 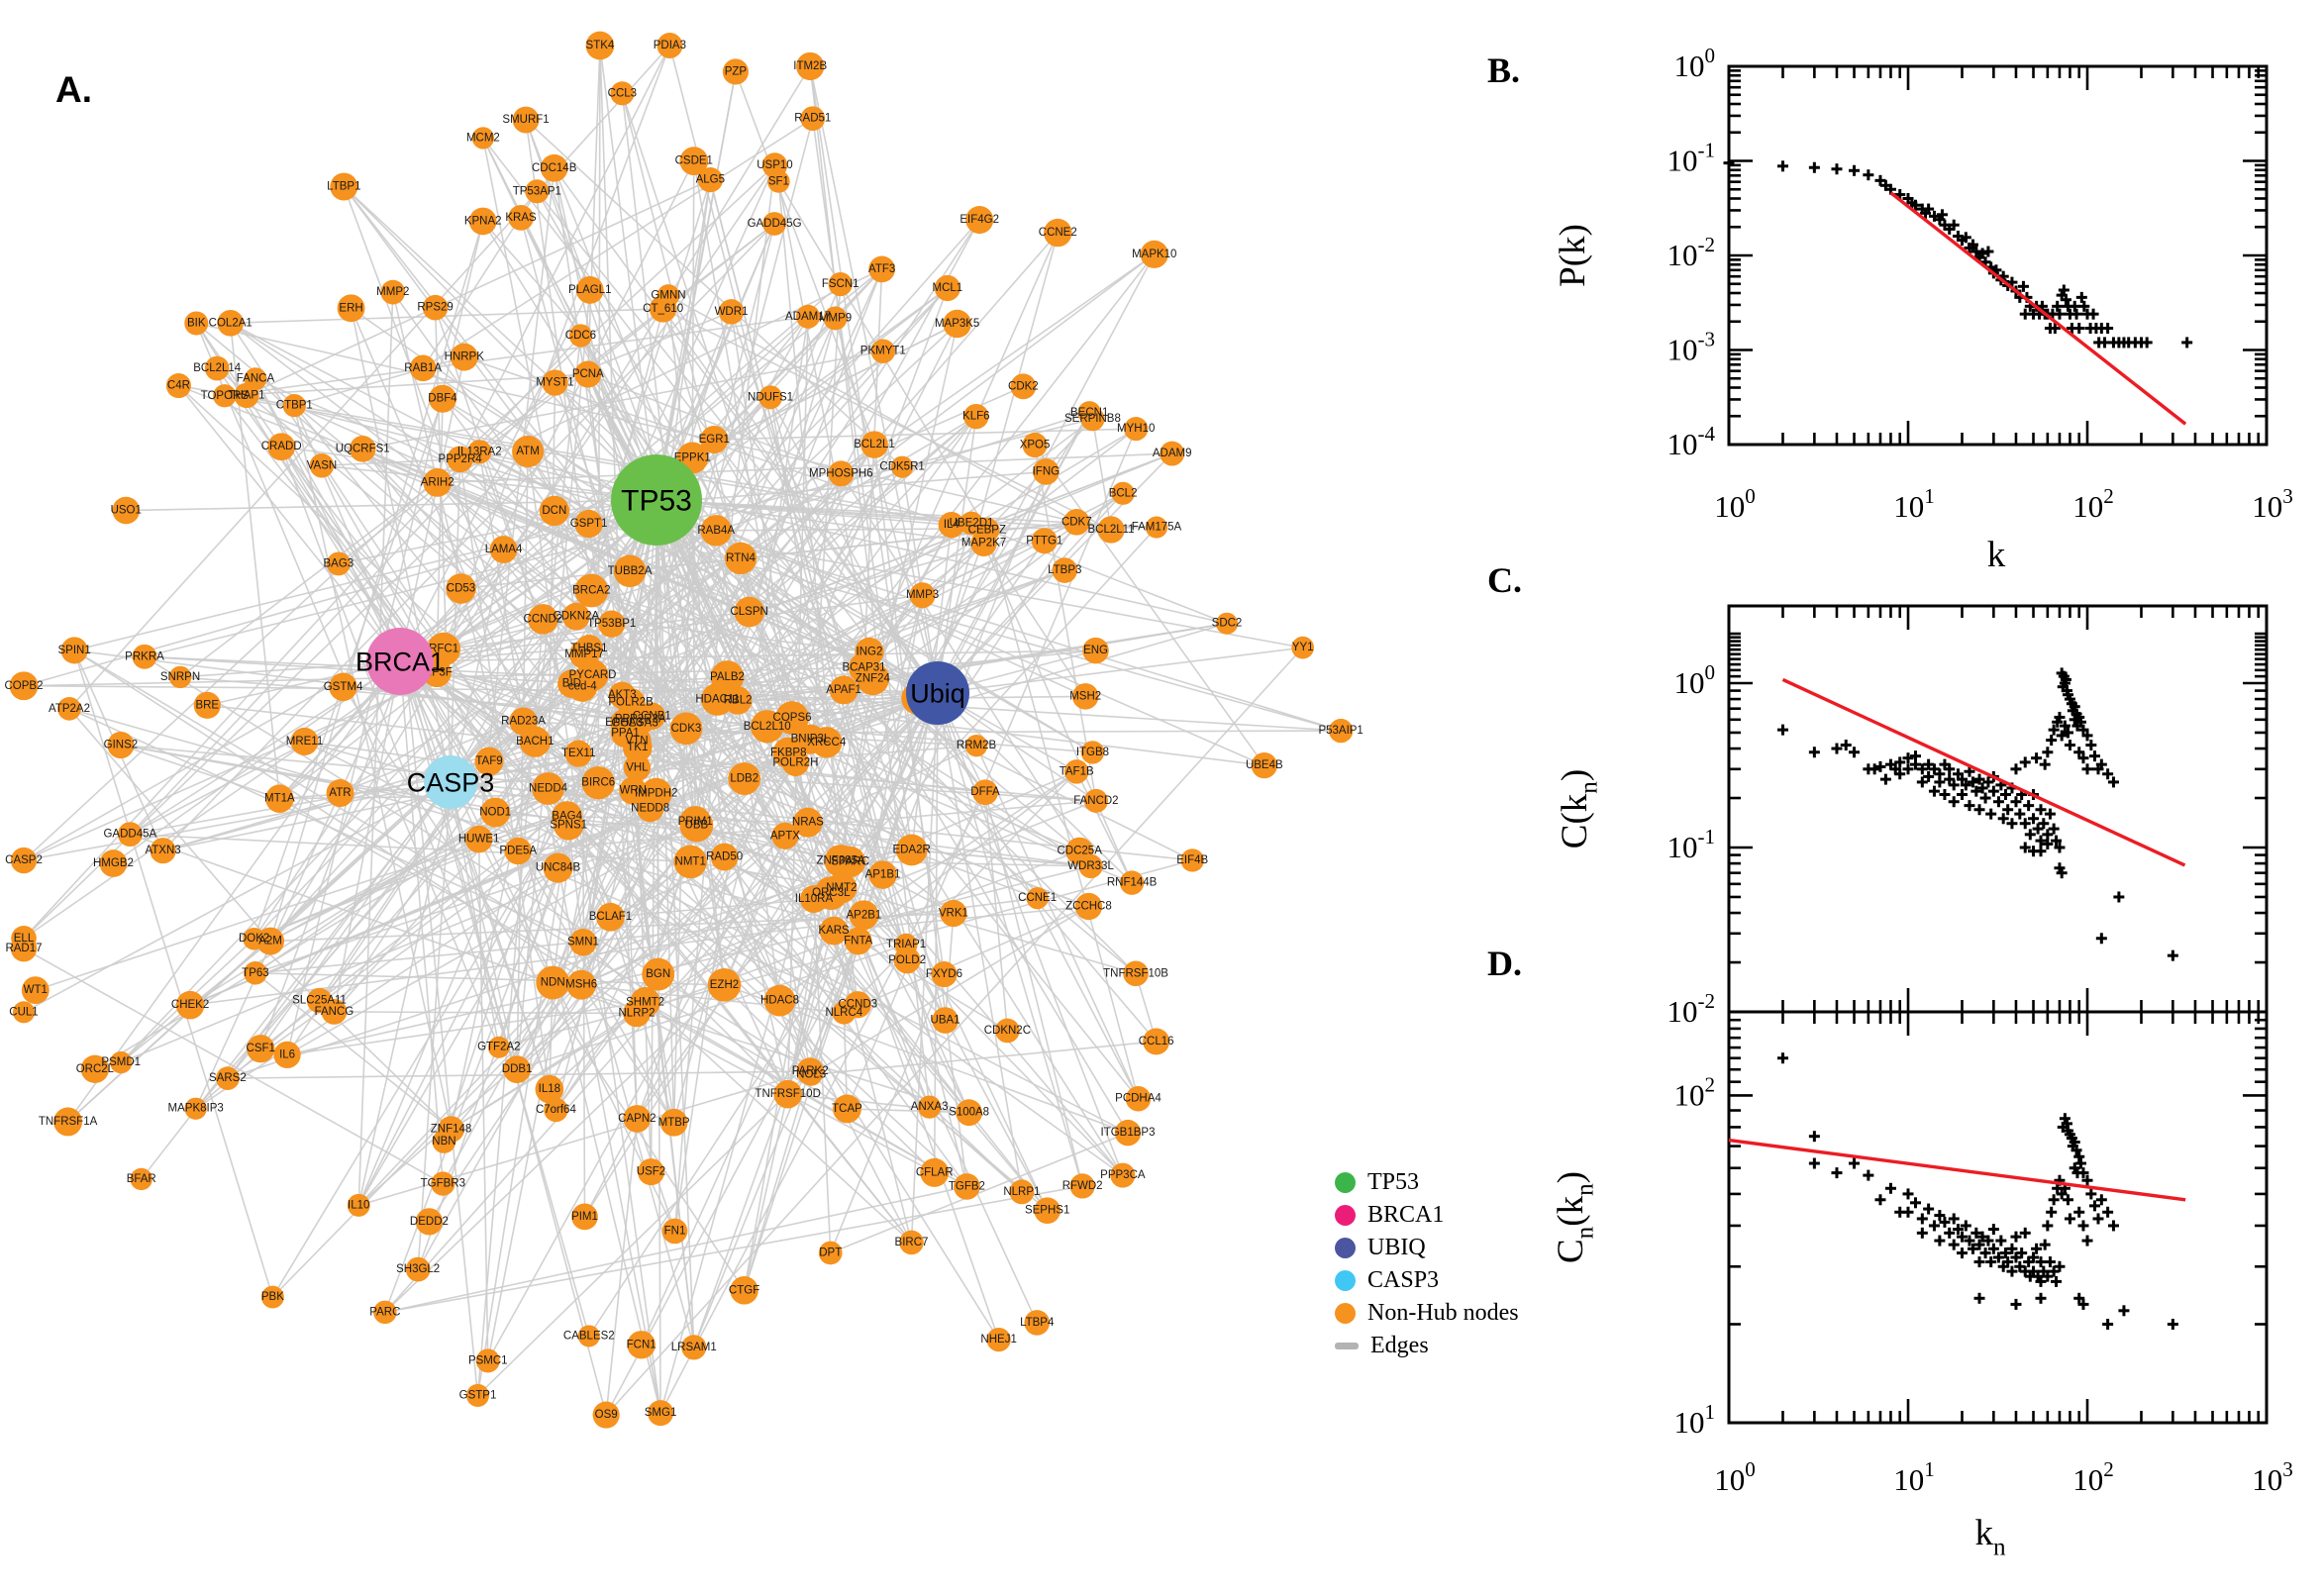 What do you see at coordinates (1064, 570) in the screenshot?
I see `node-label: LTBP3` at bounding box center [1064, 570].